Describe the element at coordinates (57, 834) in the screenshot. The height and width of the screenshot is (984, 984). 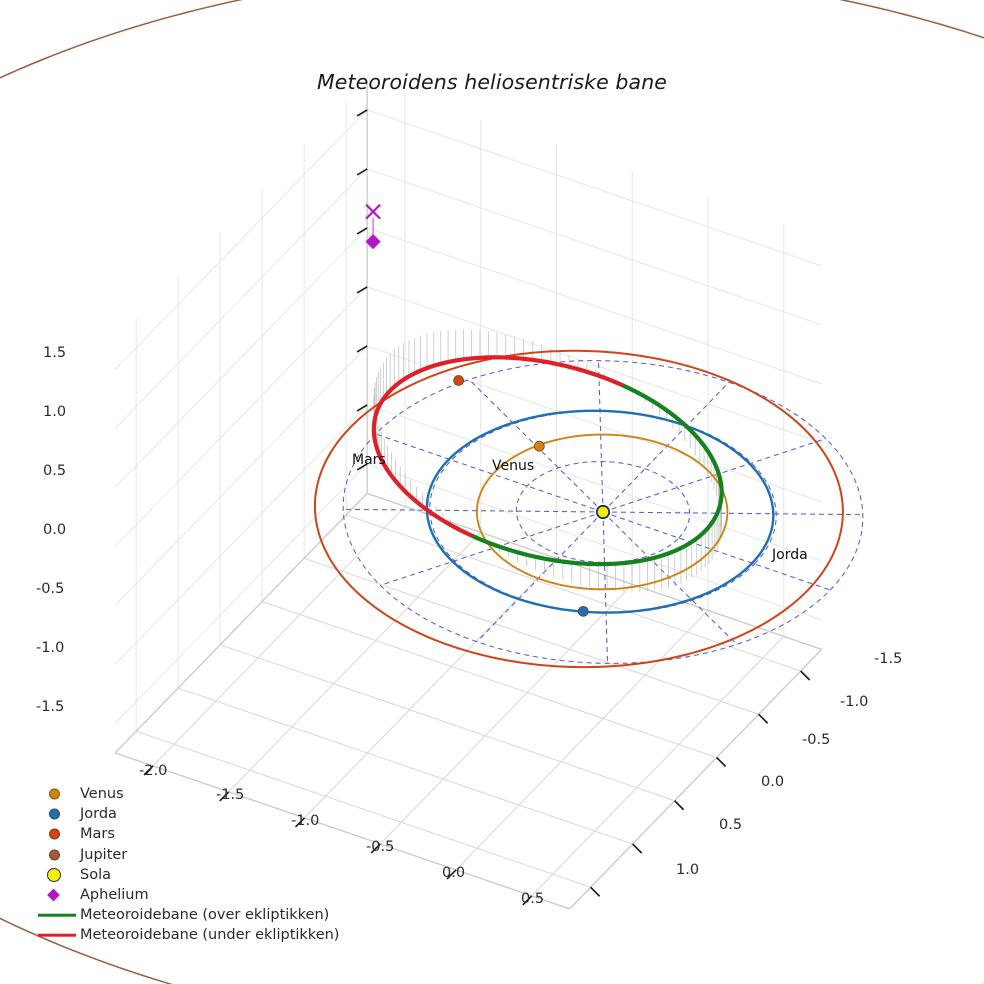
I see `mars-dot-icon` at that location.